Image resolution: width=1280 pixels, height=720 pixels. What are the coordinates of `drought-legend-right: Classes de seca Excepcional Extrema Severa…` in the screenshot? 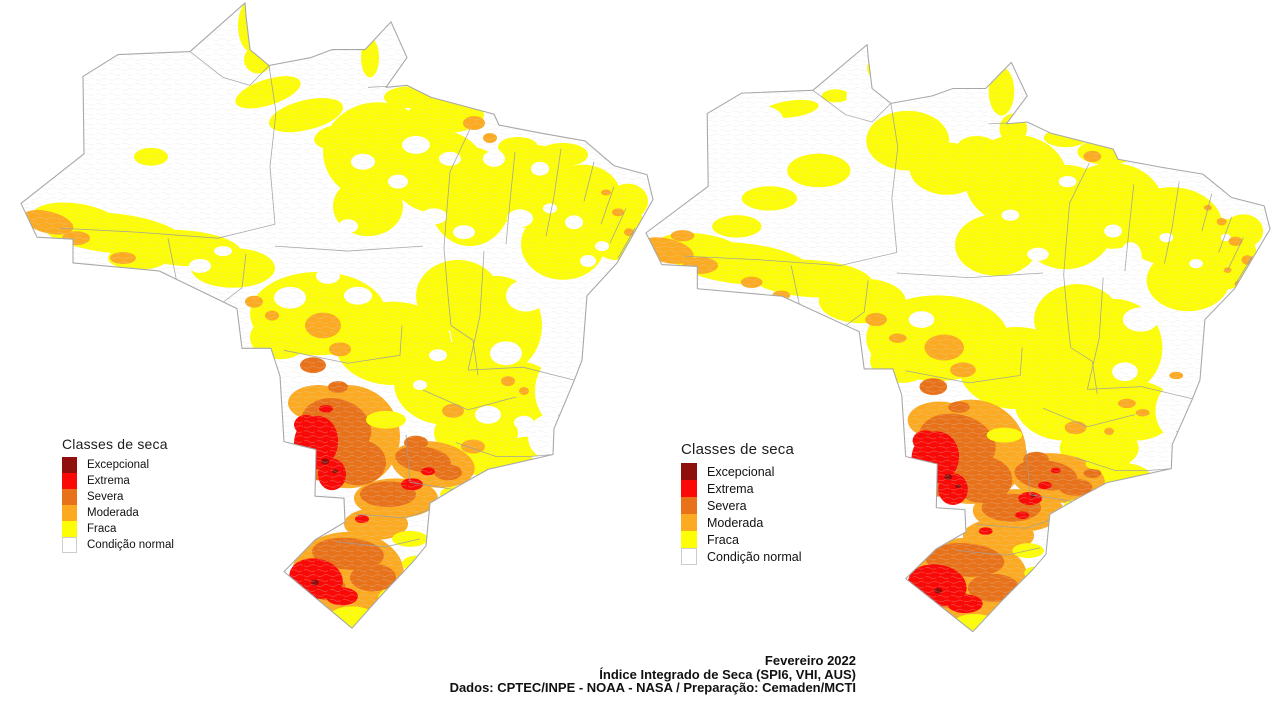 It's located at (741, 503).